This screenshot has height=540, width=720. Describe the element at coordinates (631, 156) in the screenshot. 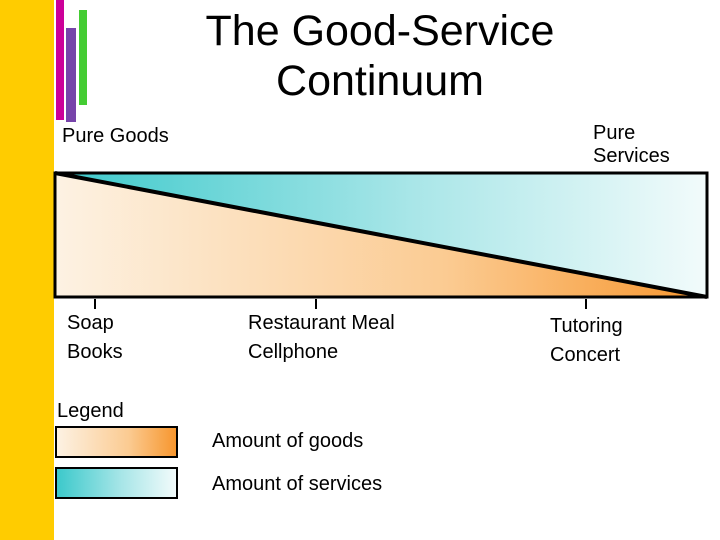

I see `pure-services-line-2: Services` at that location.